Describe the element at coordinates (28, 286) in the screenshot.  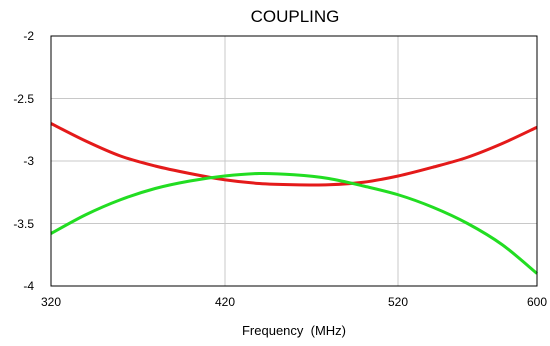
I see `y-tick-label: -4` at that location.